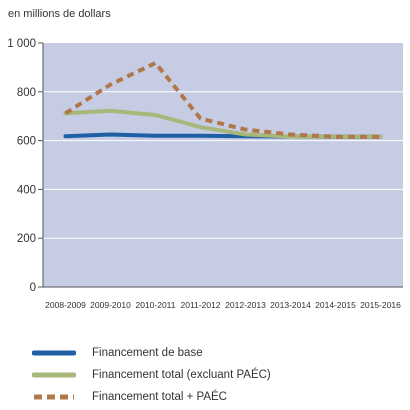 This screenshot has width=410, height=410. What do you see at coordinates (26, 93) in the screenshot?
I see `y-tick-label: 800` at bounding box center [26, 93].